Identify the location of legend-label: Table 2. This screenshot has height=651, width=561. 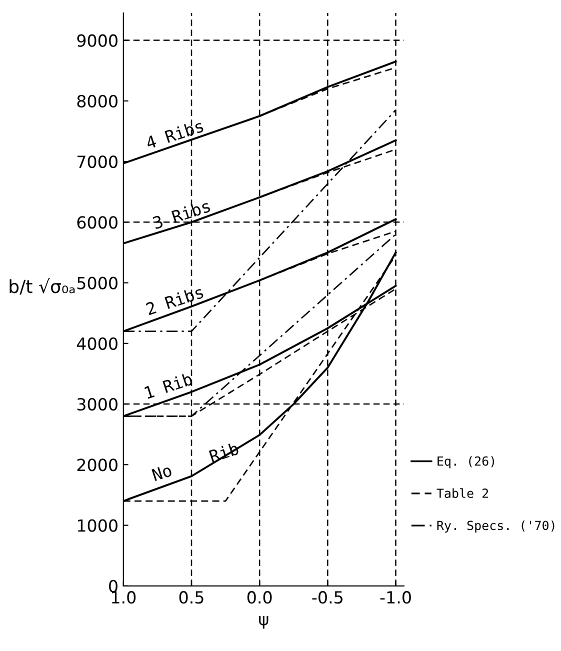
(462, 493).